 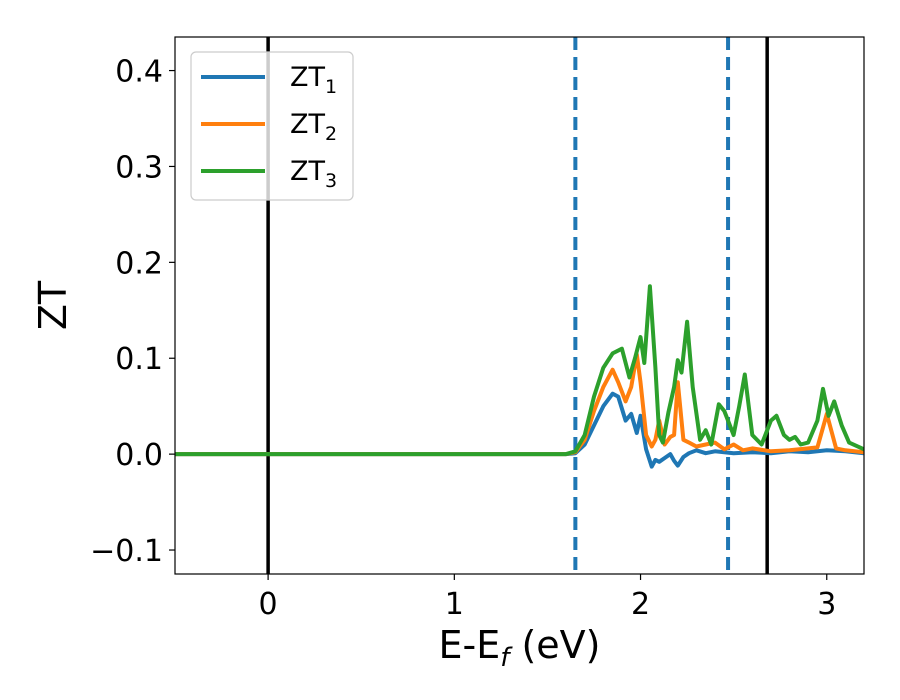 I want to click on x-axis-title-main: E-E, so click(x=470, y=645).